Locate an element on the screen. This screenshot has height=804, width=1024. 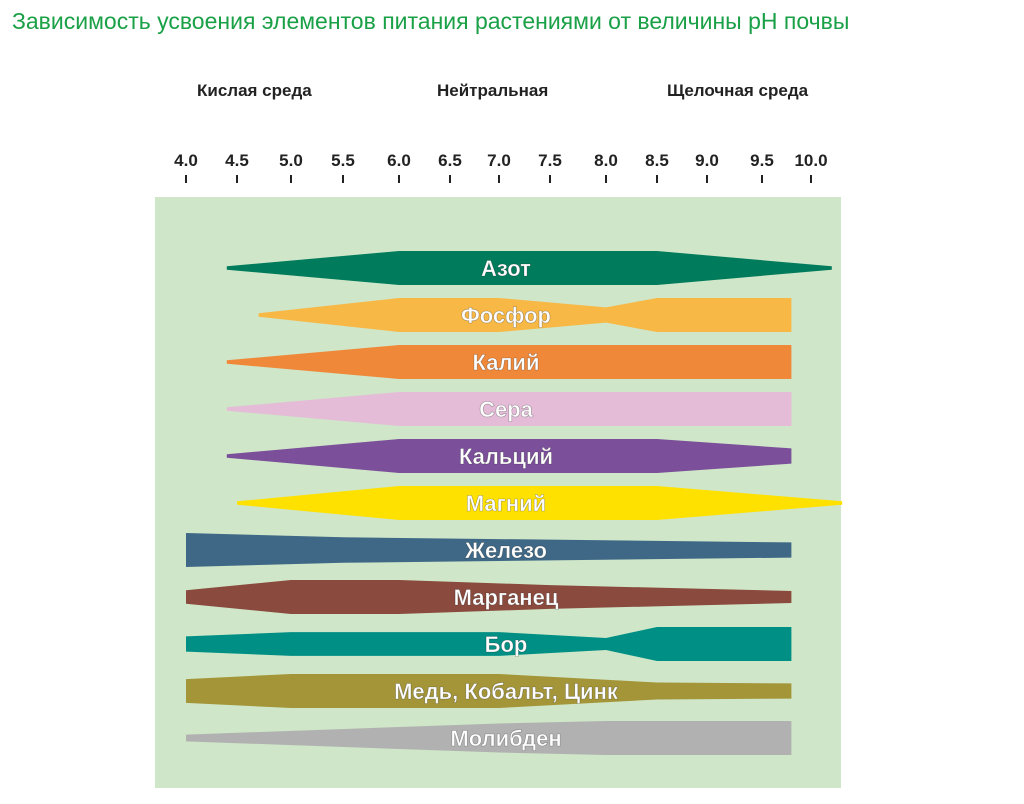
zone-label-alkaline: Щелочная среда is located at coordinates (738, 90).